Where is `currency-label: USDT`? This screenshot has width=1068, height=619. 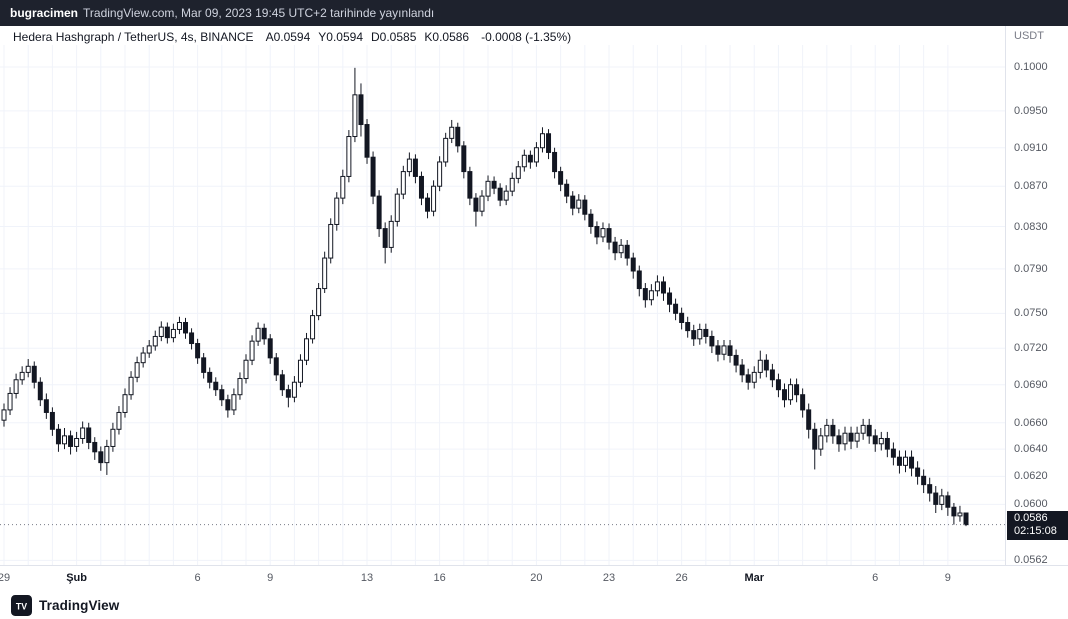 currency-label: USDT is located at coordinates (1029, 36).